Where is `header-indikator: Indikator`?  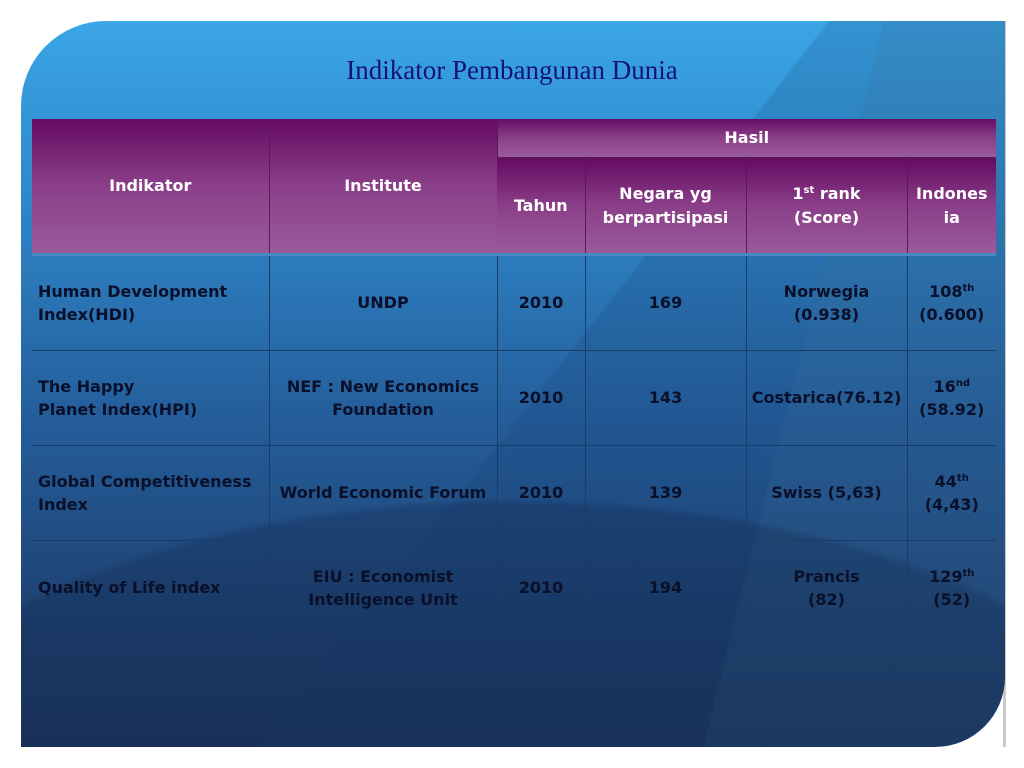 header-indikator: Indikator is located at coordinates (150, 187).